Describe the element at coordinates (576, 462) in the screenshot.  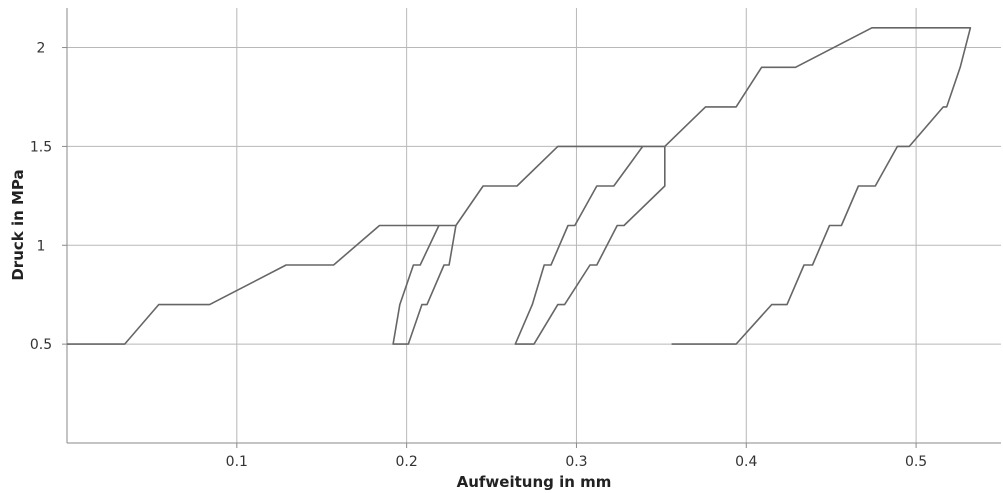
I see `x-tick-label: 0.3` at that location.